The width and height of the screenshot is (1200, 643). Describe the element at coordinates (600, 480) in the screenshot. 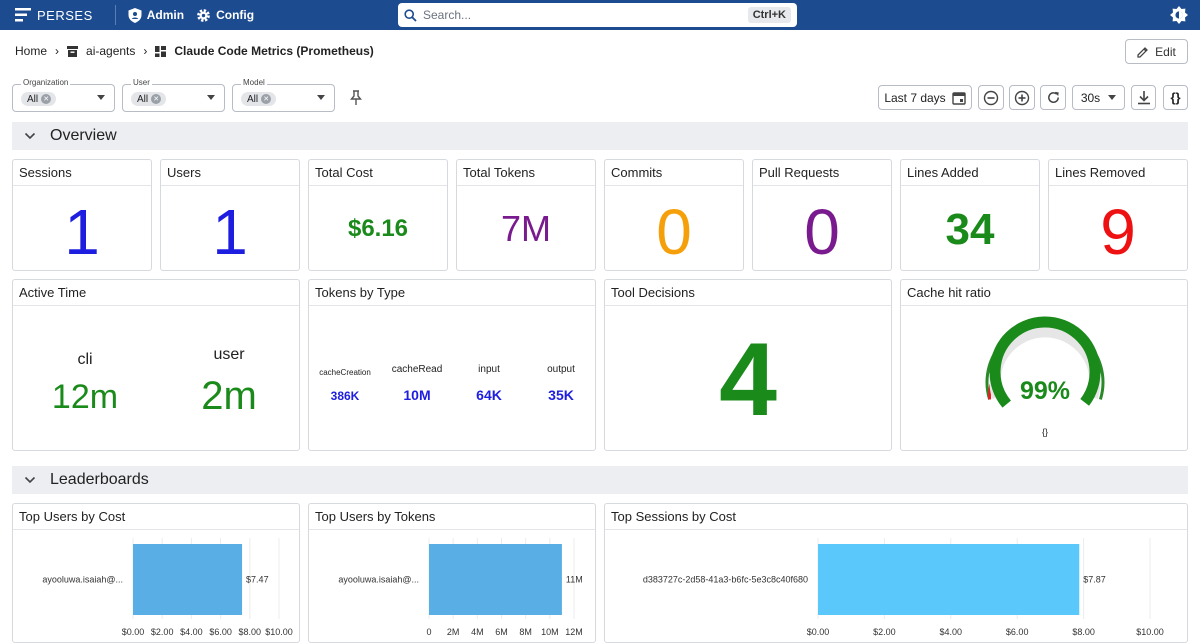

I see `leaderboards-section-header: Leaderboards` at that location.